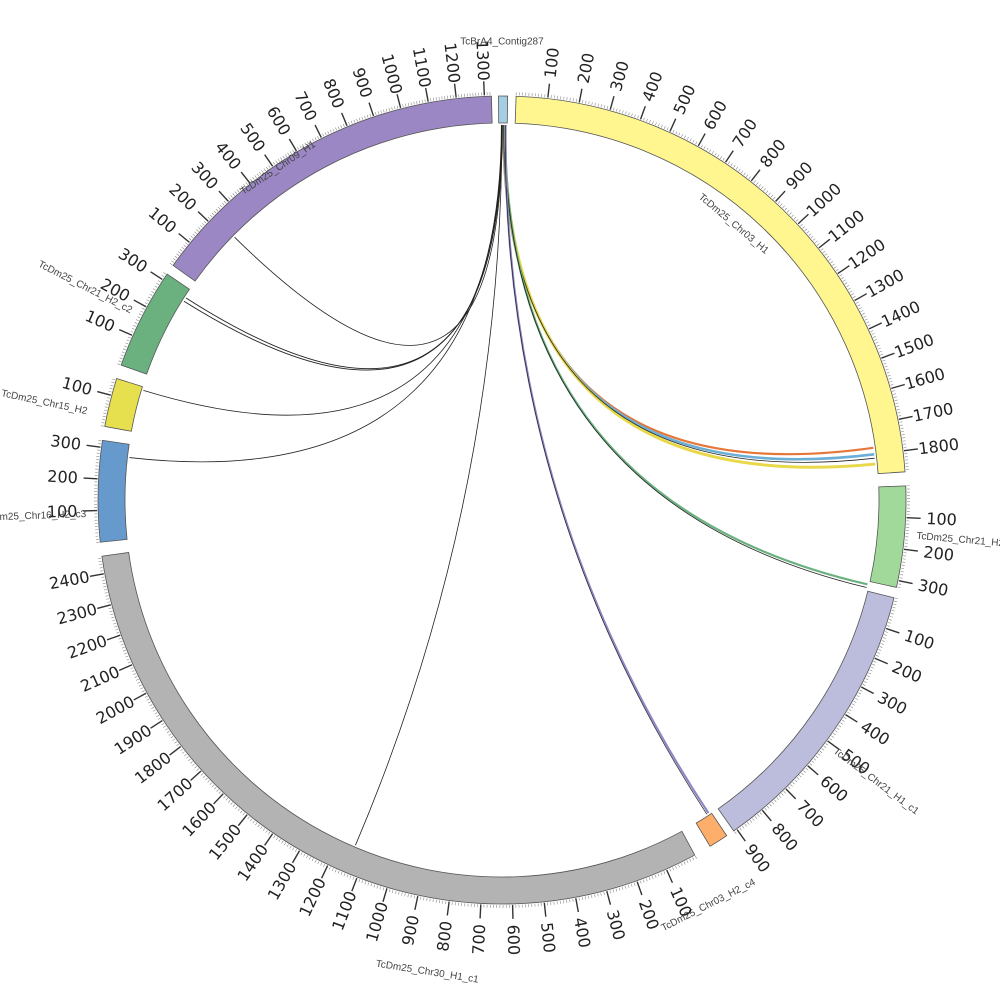 The height and width of the screenshot is (1000, 1000). Describe the element at coordinates (43, 516) in the screenshot. I see `segment-label: TcDm25_Chr16_H2_c3` at that location.